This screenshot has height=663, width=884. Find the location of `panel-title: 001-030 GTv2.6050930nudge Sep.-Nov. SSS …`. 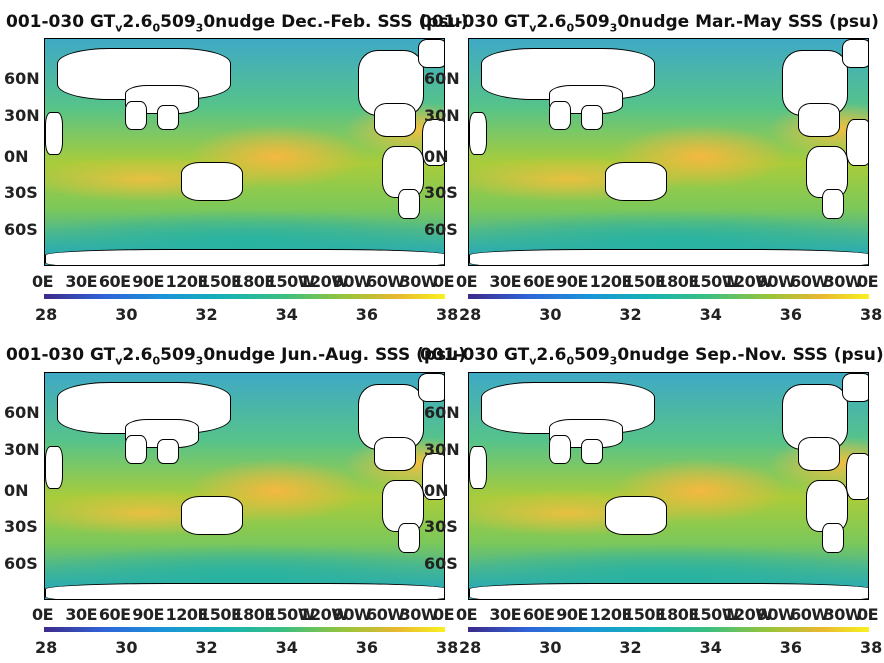

panel-title: 001-030 GTv2.6050930nudge Sep.-Nov. SSS … is located at coordinates (652, 356).